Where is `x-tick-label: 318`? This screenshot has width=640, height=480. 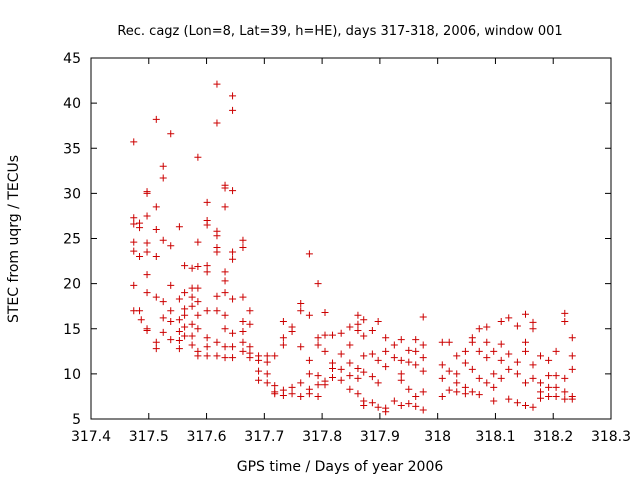
x-tick-label: 318 is located at coordinates (437, 437).